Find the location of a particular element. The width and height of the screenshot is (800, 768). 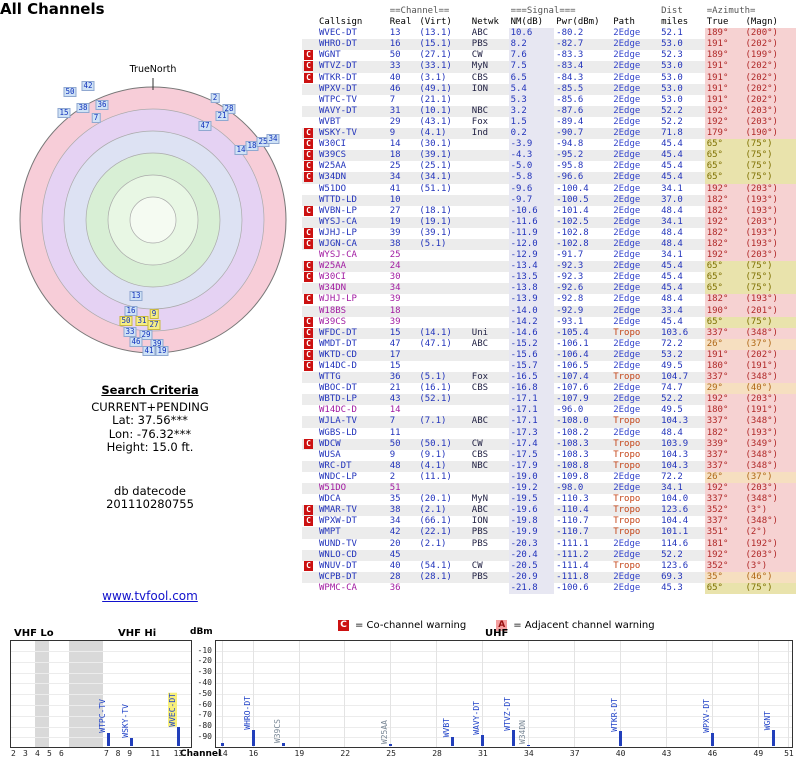

azimuth-magnetic-cell: (190°) is located at coordinates (769, 134).